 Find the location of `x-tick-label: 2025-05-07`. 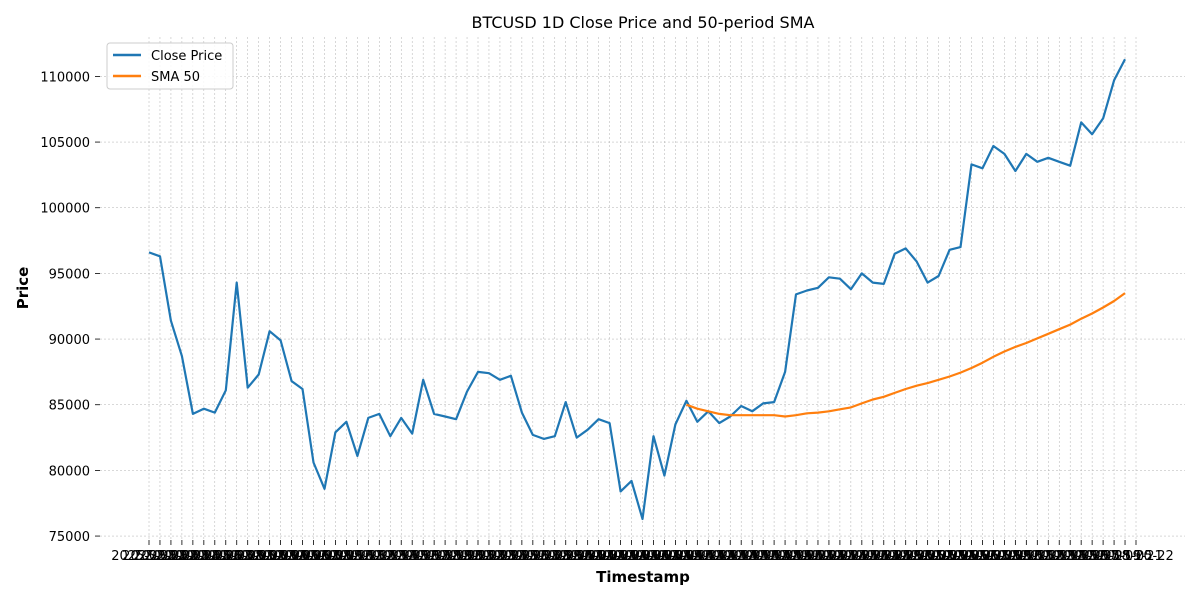

x-tick-label: 2025-05-07 is located at coordinates (972, 556).